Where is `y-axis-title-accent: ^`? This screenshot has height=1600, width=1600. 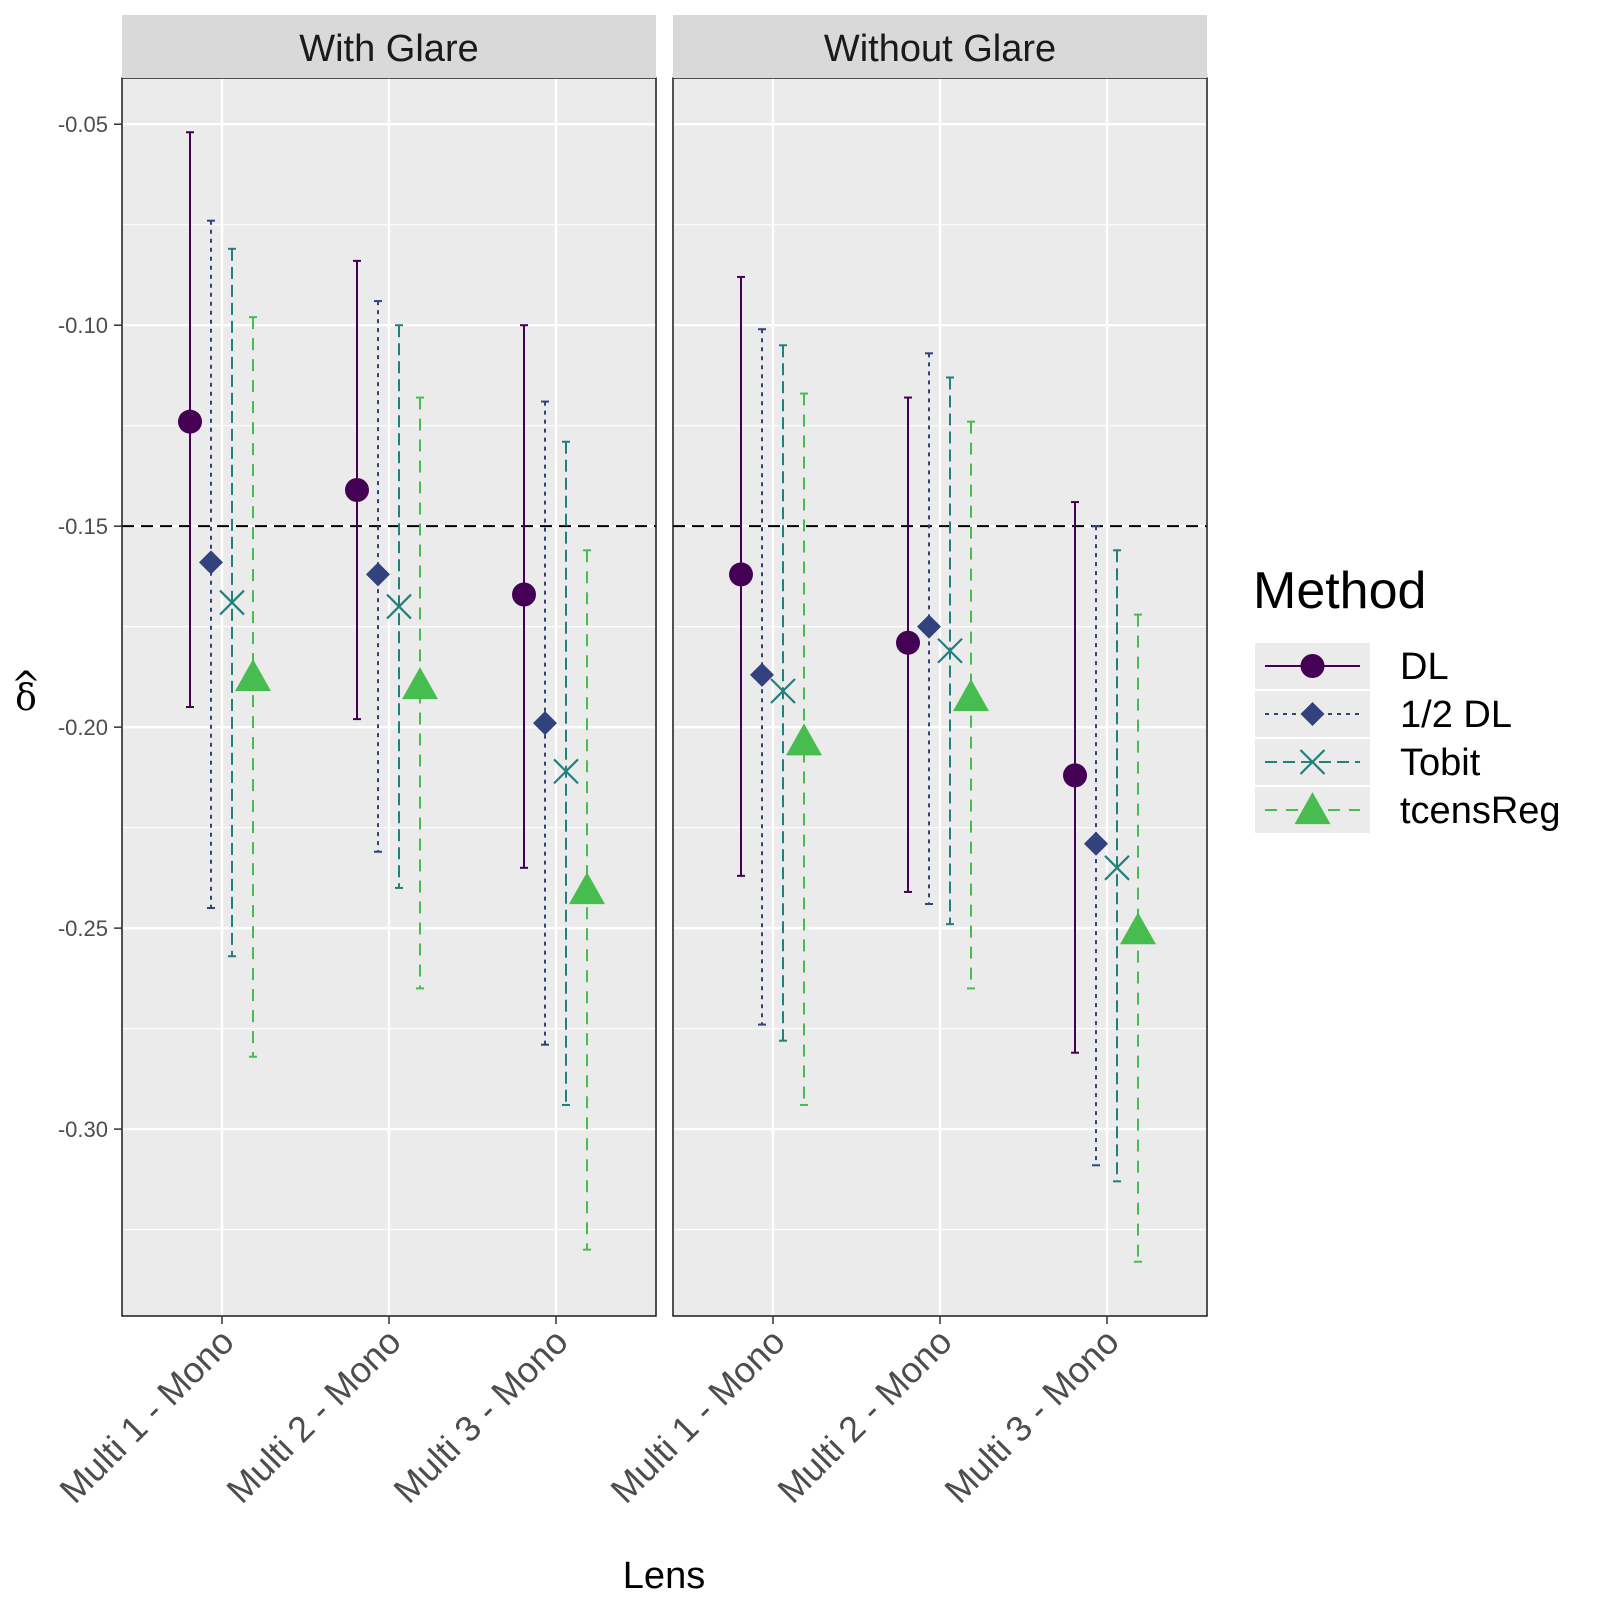
y-axis-title-accent: ^ is located at coordinates (26, 685).